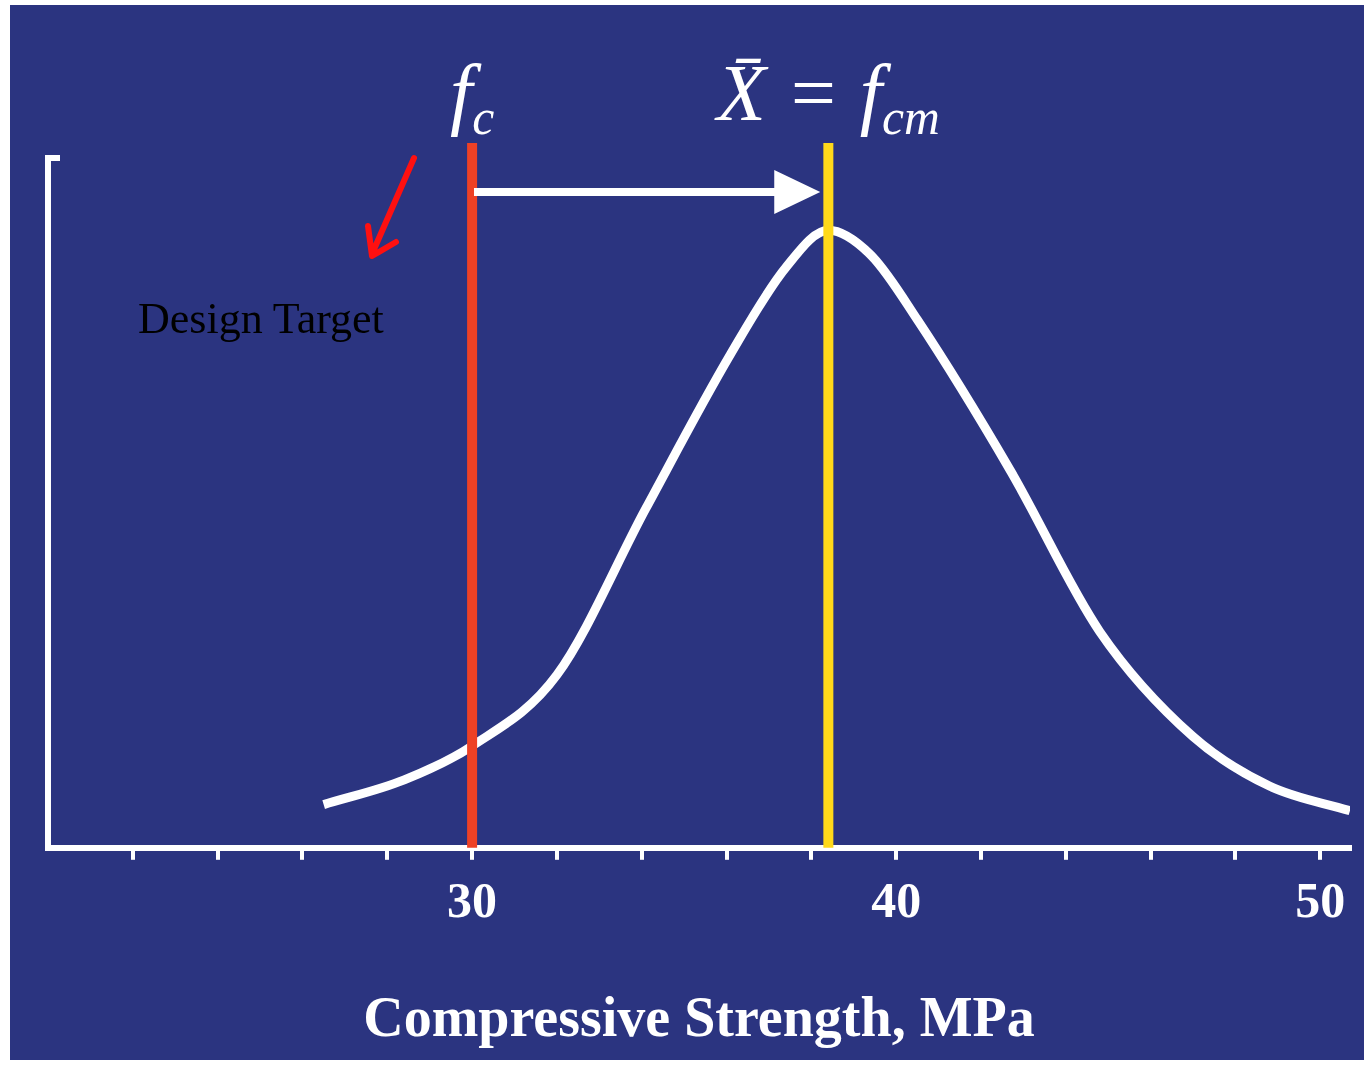 The image size is (1364, 1065). Describe the element at coordinates (472, 899) in the screenshot. I see `x-tick-label: 30` at that location.